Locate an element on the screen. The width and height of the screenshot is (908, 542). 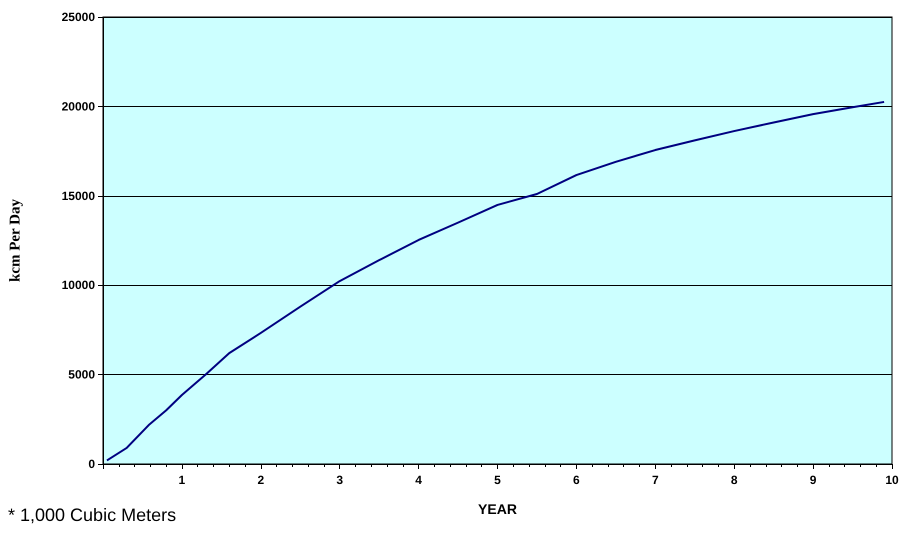
x-tick-label: 10 is located at coordinates (892, 480).